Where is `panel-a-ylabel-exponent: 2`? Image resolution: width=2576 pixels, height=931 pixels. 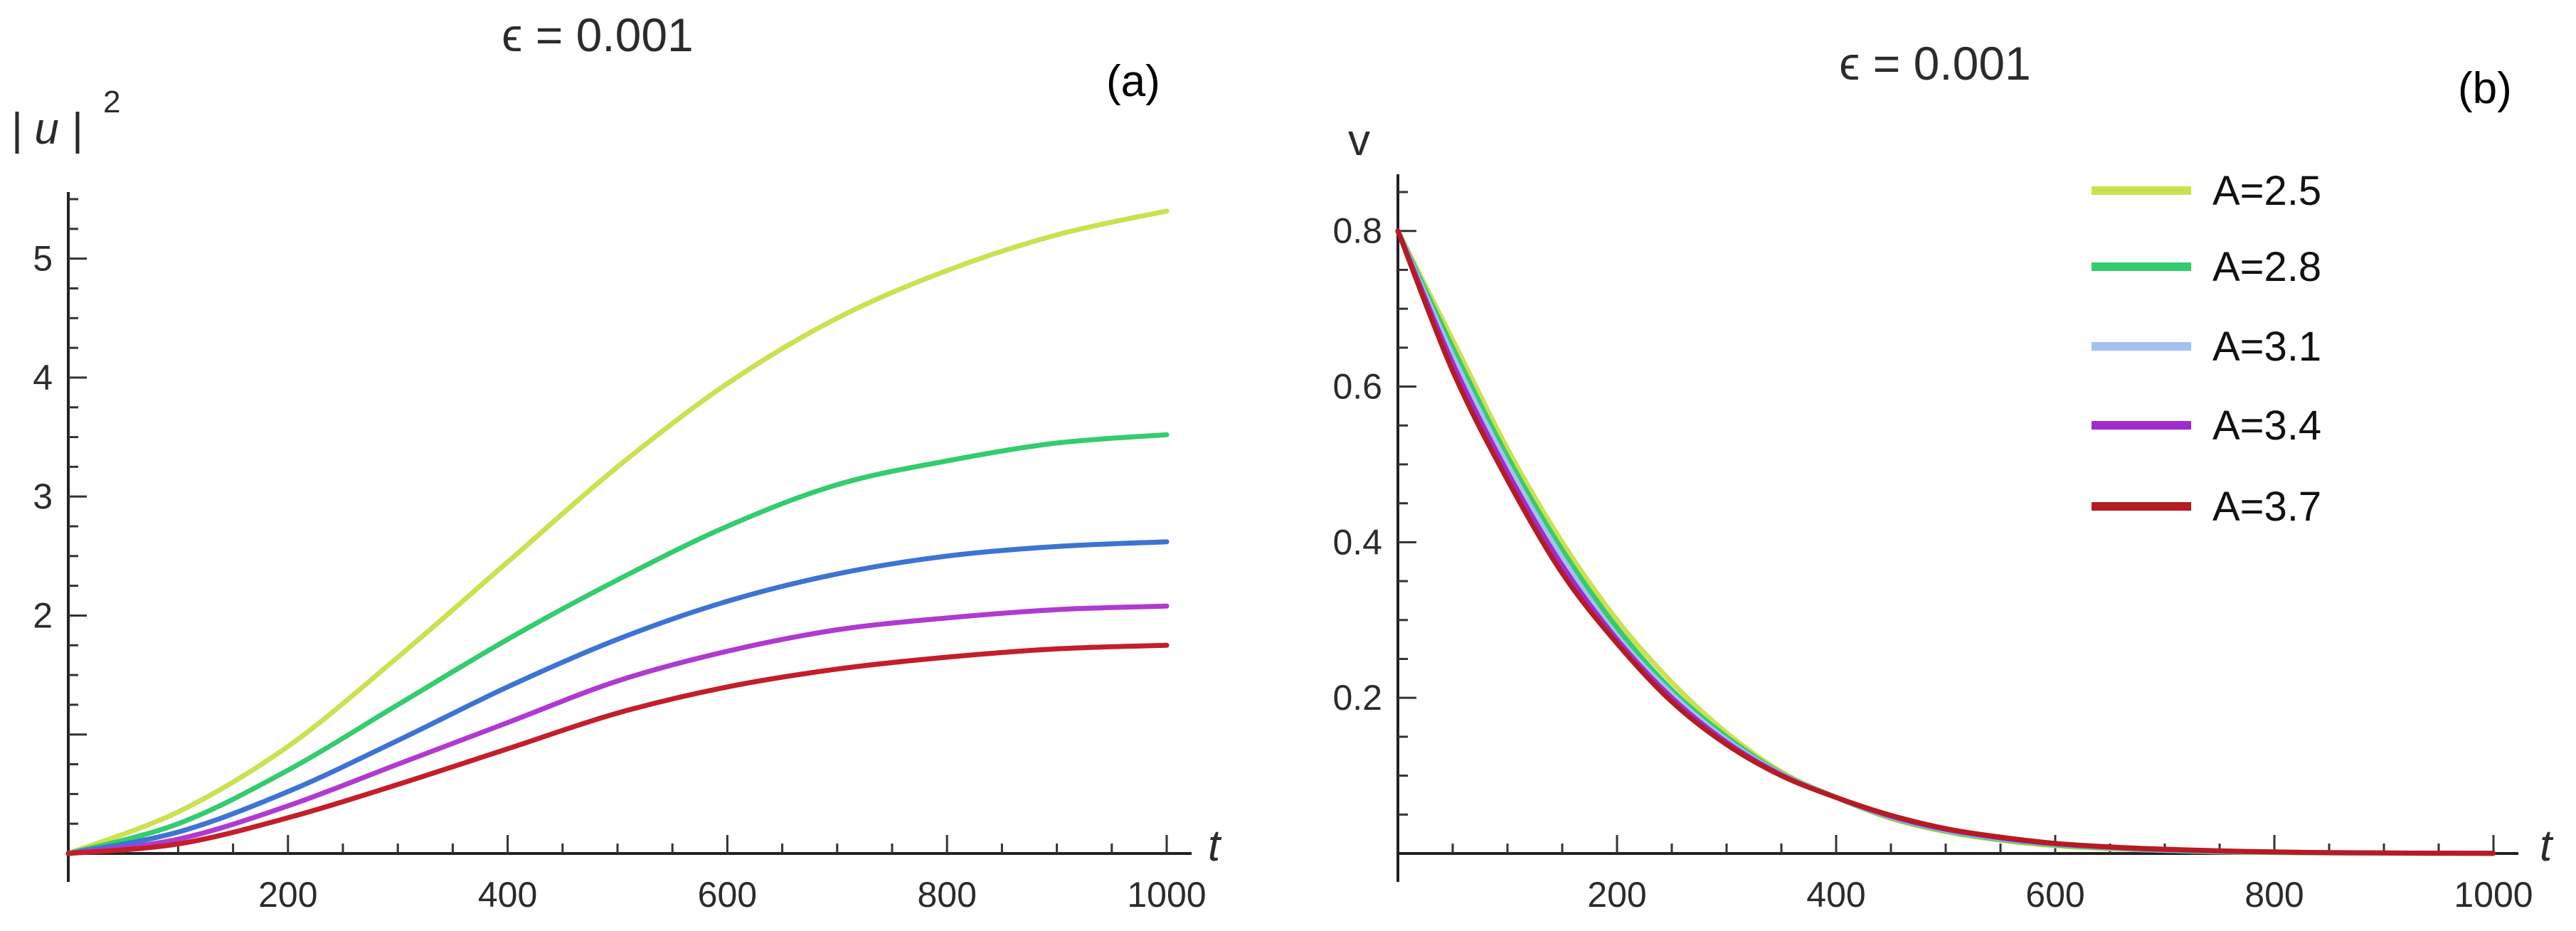
panel-a-ylabel-exponent: 2 is located at coordinates (111, 102).